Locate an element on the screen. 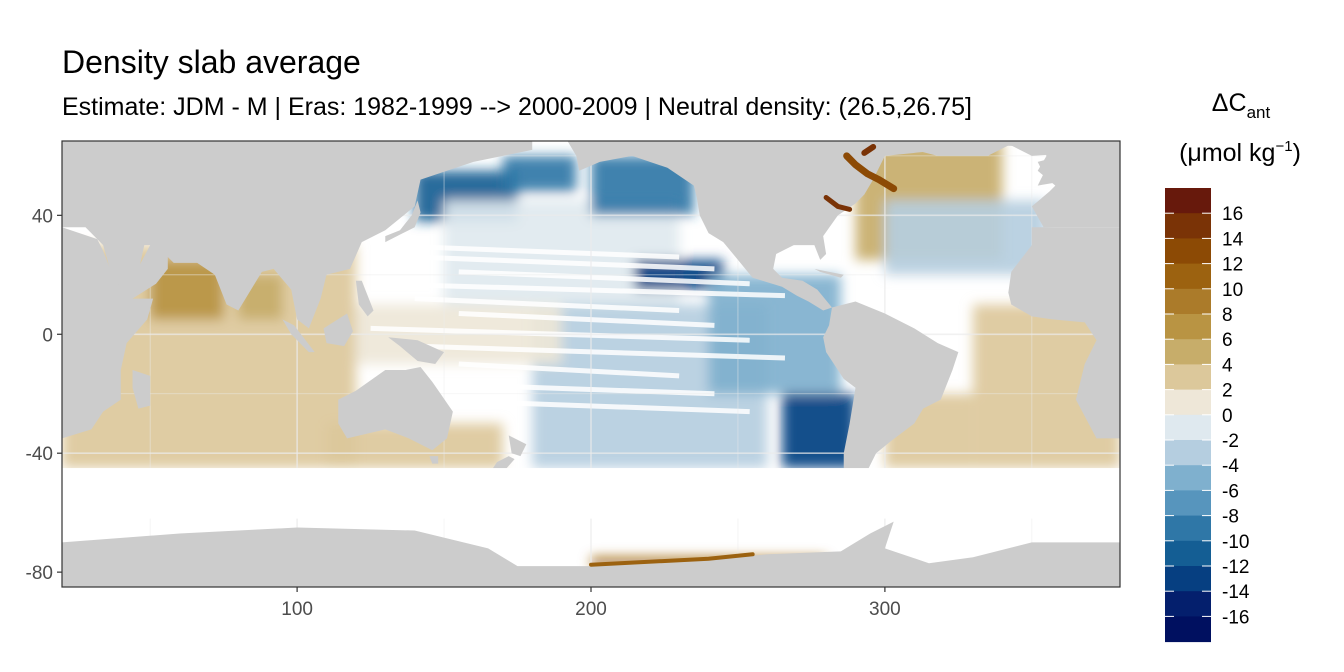  legend-title-symbol: ΔCant is located at coordinates (1241, 105).